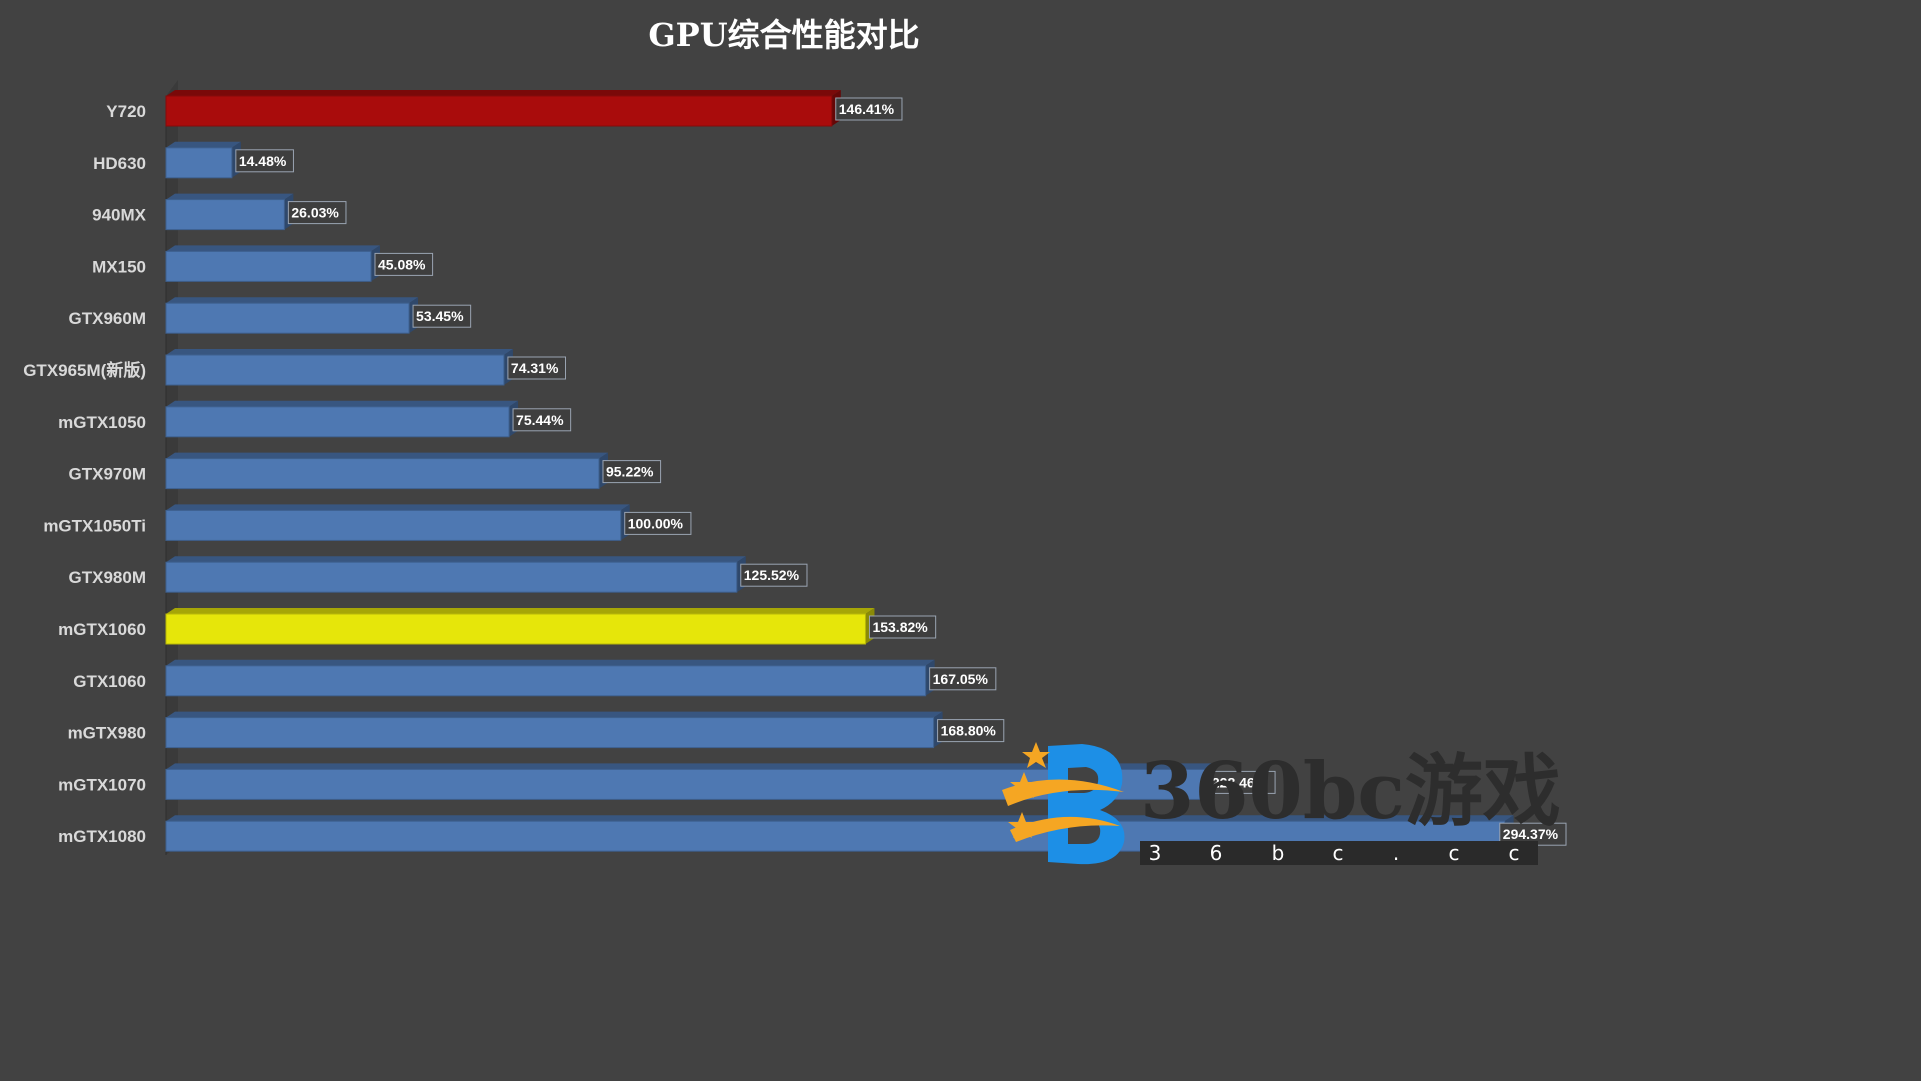 Image resolution: width=1921 pixels, height=1081 pixels. Describe the element at coordinates (1531, 834) in the screenshot. I see `data-label: 294.37%` at that location.